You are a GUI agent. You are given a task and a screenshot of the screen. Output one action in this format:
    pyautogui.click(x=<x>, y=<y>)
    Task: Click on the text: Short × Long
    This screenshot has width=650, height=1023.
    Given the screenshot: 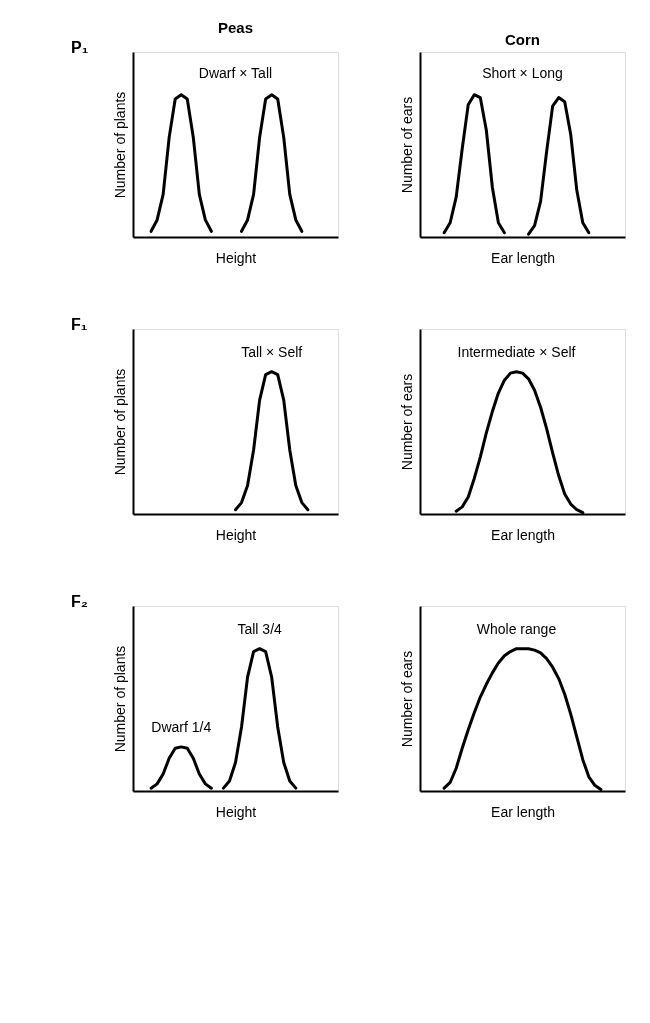 What is the action you would take?
    pyautogui.click(x=522, y=73)
    